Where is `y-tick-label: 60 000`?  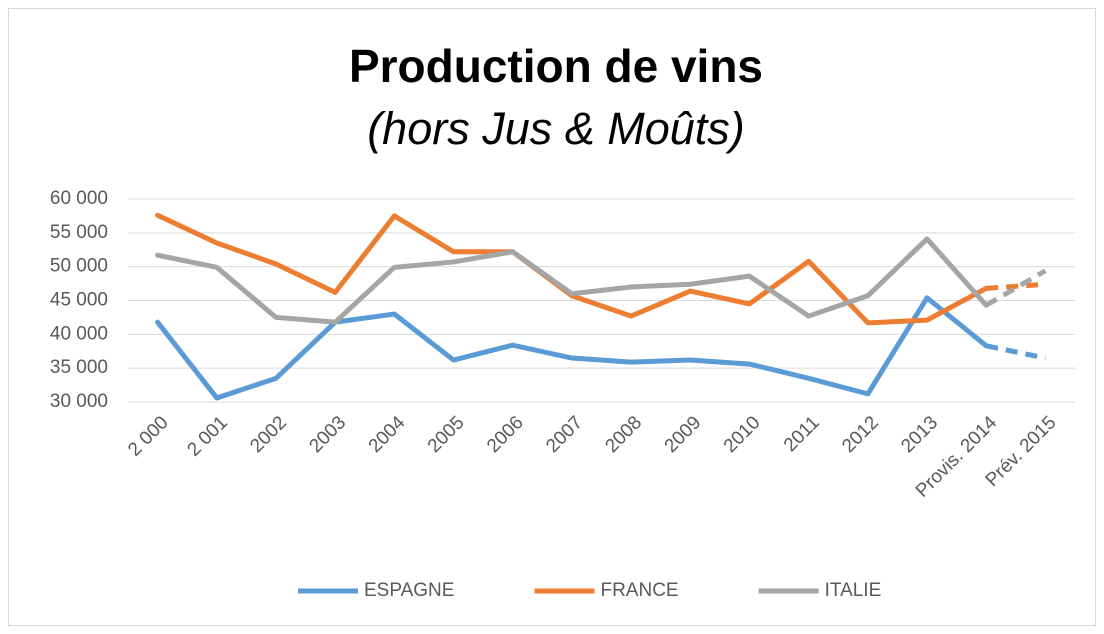
y-tick-label: 60 000 is located at coordinates (79, 198).